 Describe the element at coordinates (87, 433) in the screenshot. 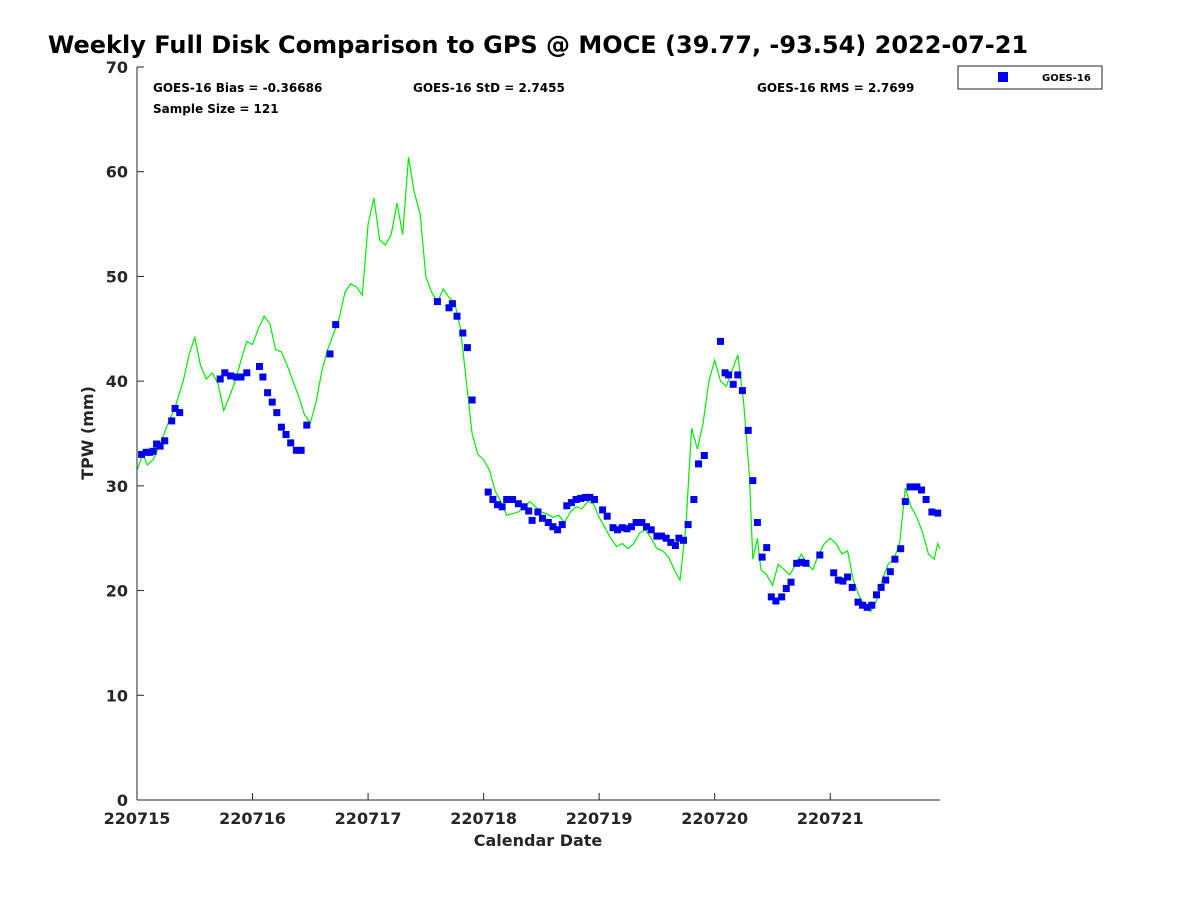

I see `y-axis-label: TPW (mm)` at that location.